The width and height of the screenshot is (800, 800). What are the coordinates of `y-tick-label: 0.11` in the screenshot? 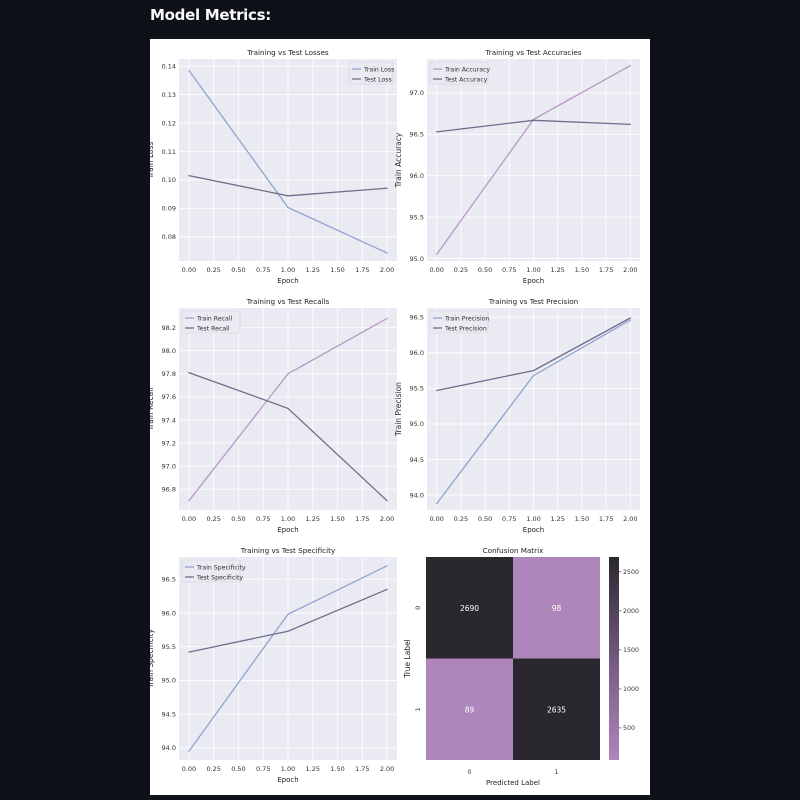 It's located at (169, 152).